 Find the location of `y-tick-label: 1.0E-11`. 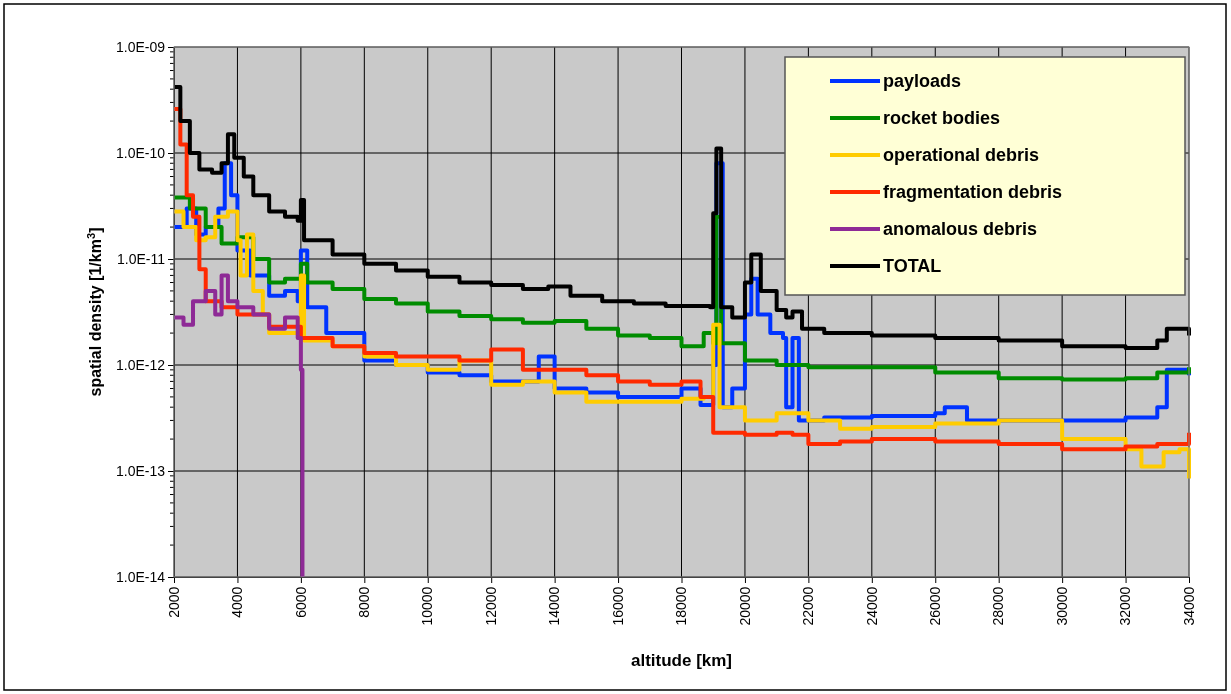

y-tick-label: 1.0E-11 is located at coordinates (141, 258).